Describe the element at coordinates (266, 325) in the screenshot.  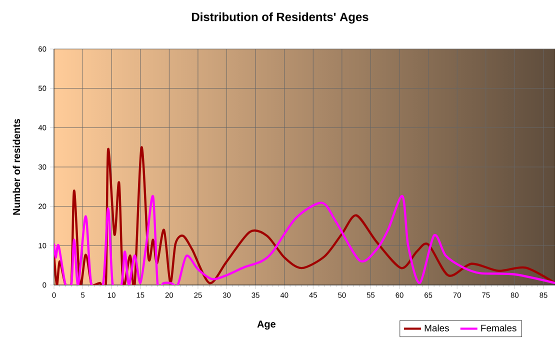
I see `x-axis-title: Age` at that location.